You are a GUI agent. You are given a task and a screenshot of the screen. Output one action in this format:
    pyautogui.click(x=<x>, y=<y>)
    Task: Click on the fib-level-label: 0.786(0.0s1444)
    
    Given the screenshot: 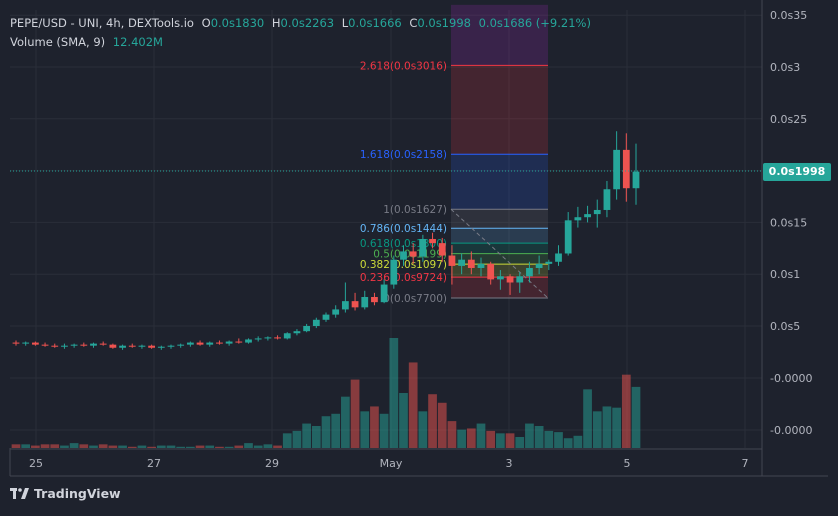 What is the action you would take?
    pyautogui.click(x=403, y=229)
    